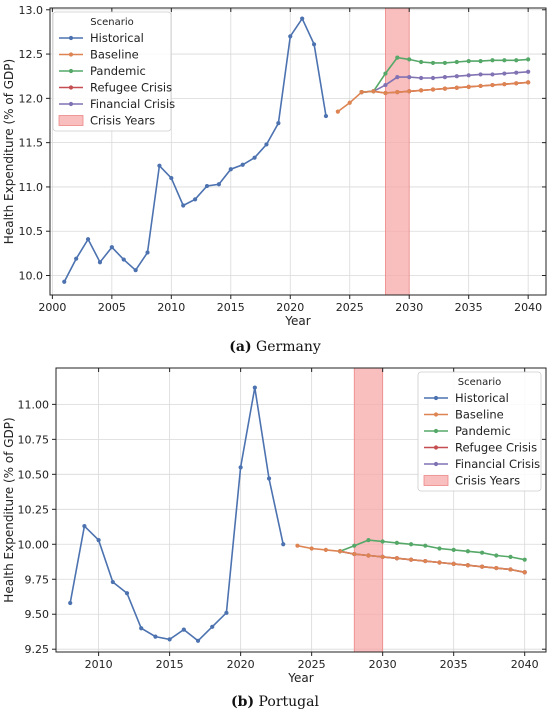 The height and width of the screenshot is (718, 550). Describe the element at coordinates (34, 474) in the screenshot. I see `y-tick-label: 10.50` at that location.